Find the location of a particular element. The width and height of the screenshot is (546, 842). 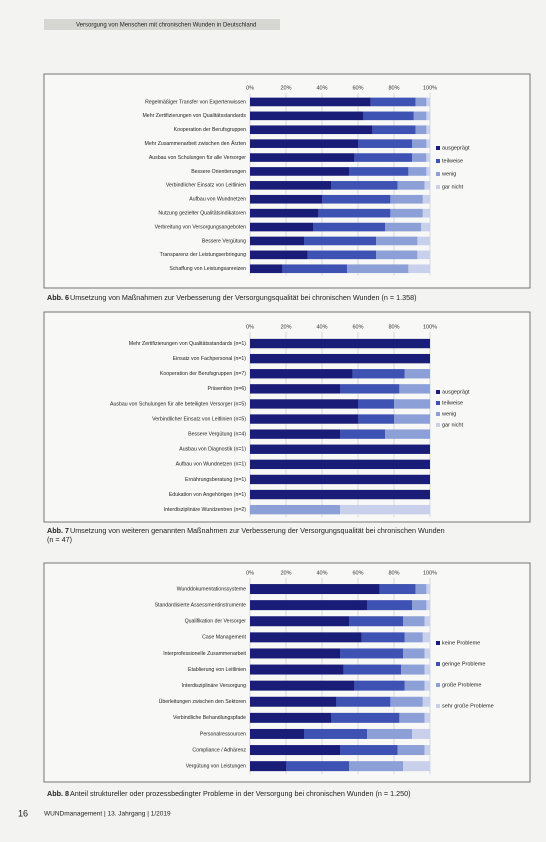

category-label: Standardisierte Assessmentinstrumente is located at coordinates (201, 606).